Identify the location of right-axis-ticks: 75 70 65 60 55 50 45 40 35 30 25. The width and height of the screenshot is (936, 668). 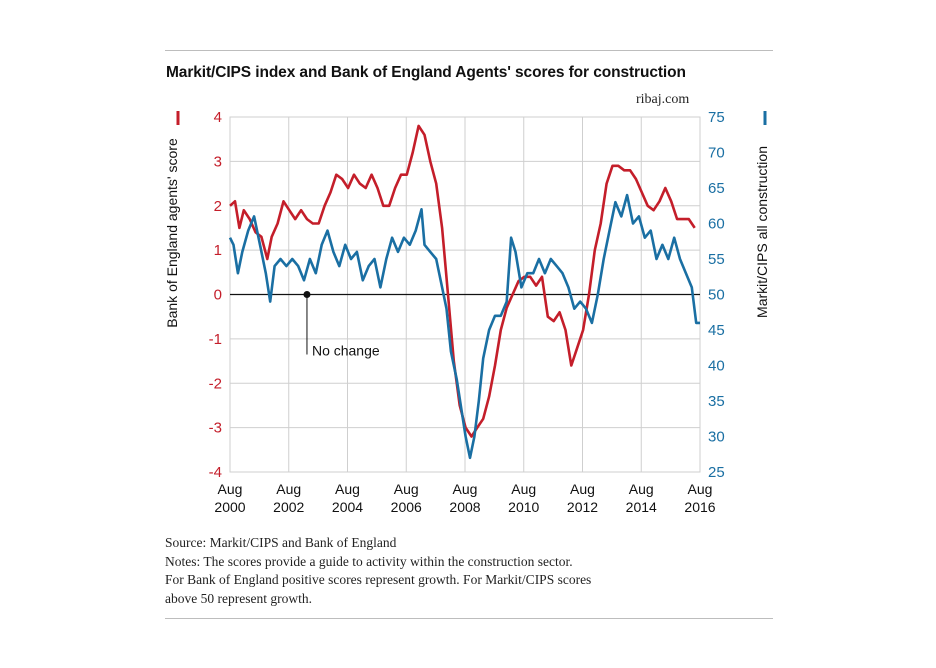
(716, 295).